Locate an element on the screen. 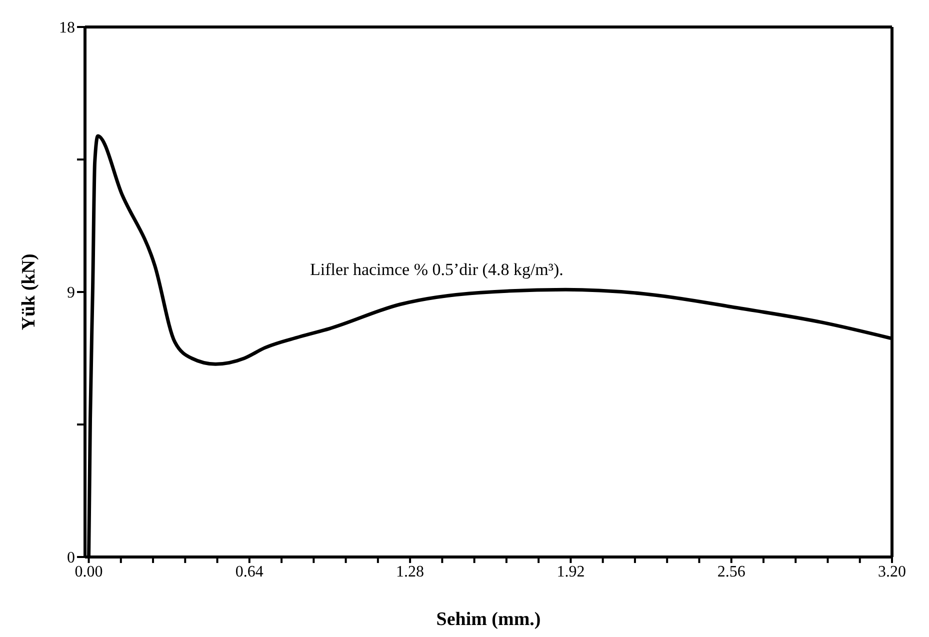 Image resolution: width=929 pixels, height=637 pixels. x-tick-label: 1.92 is located at coordinates (570, 571).